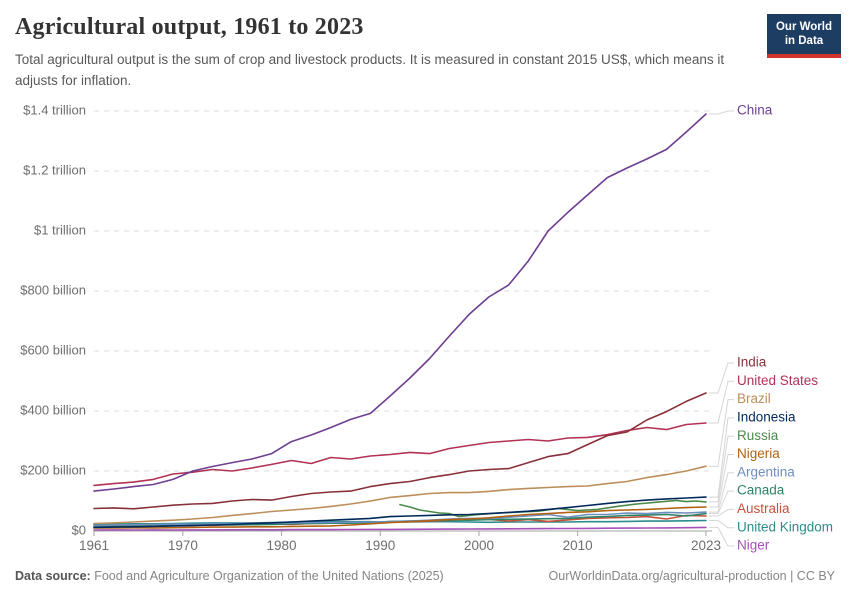  I want to click on legend-connector-nigeria, so click(721, 481).